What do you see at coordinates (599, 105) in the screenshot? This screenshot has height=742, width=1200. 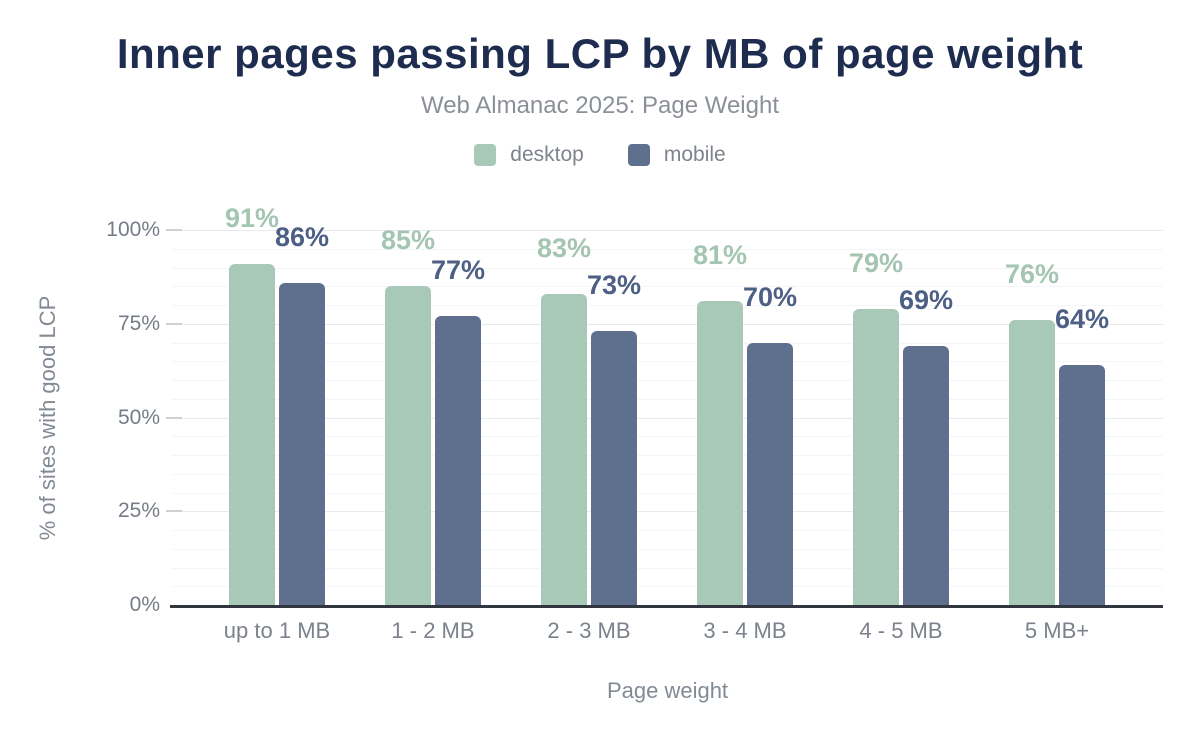 I see `chart-subtitle: Web Almanac 2025: Page Weight` at bounding box center [599, 105].